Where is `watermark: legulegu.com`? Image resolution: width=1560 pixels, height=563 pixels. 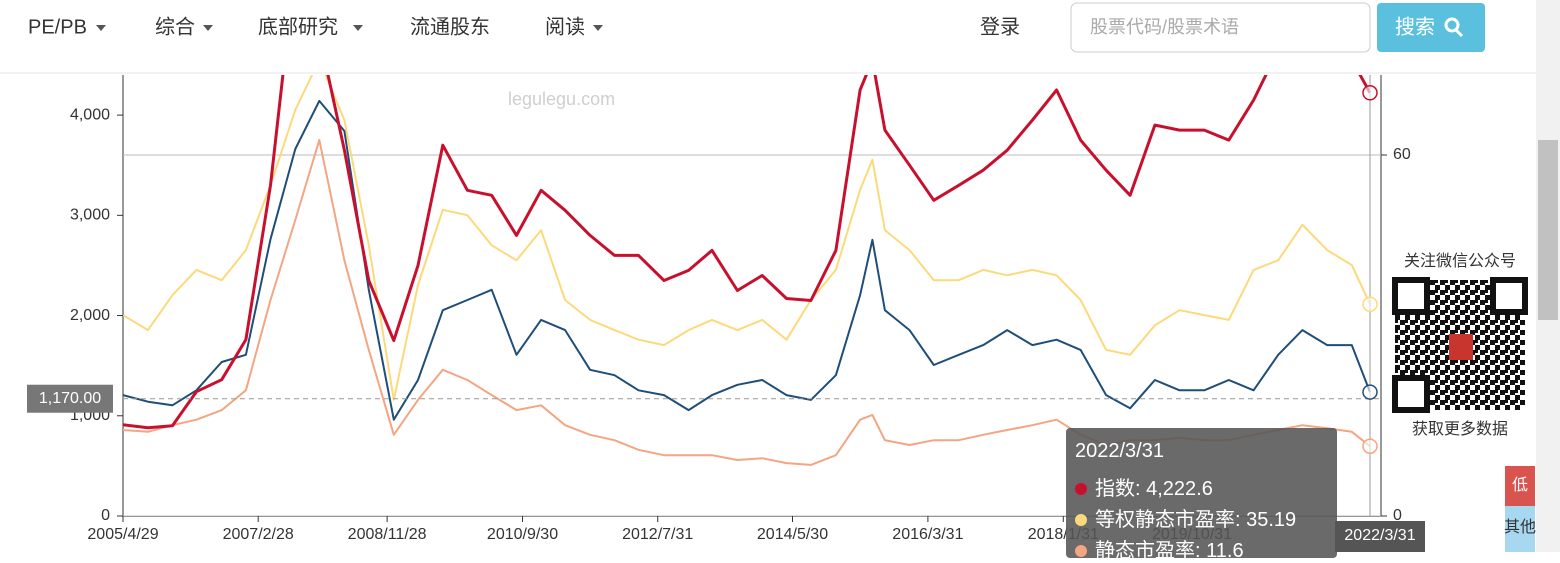 watermark: legulegu.com is located at coordinates (561, 99).